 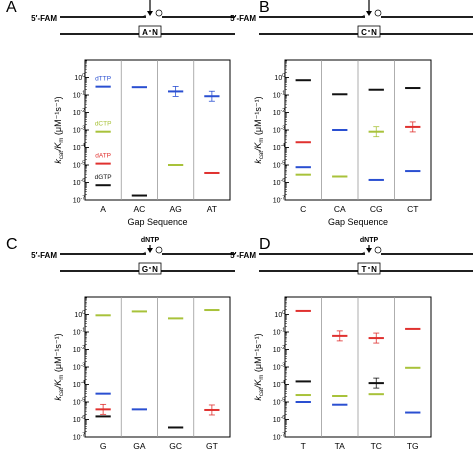 I want to click on panel-letter: C, so click(x=12, y=244).